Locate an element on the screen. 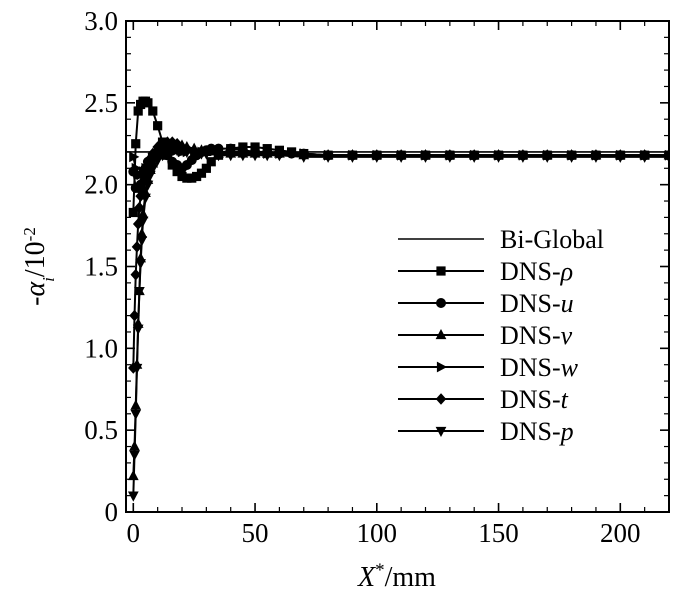 The width and height of the screenshot is (700, 598). y-axis-title-sup: -2 is located at coordinates (29, 234).